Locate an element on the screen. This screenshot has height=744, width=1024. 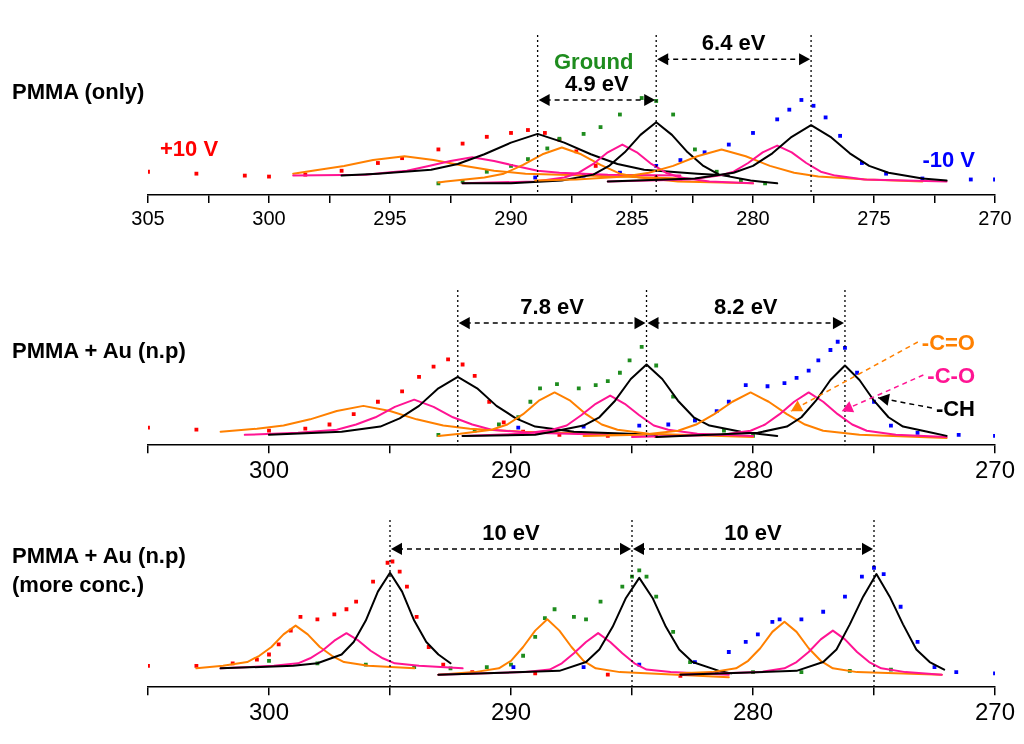
x-tick-label: 275 is located at coordinates (874, 217).